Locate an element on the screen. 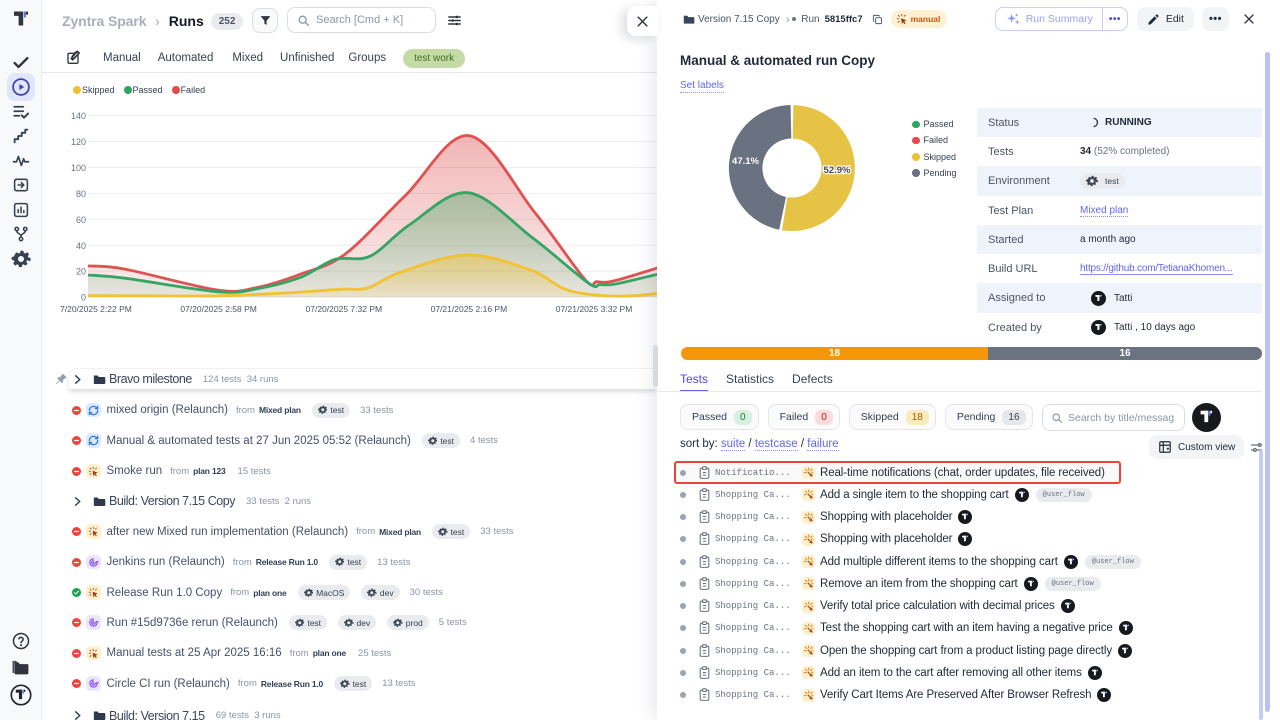  svg-text: 7/20/2025 2:22 PM is located at coordinates (96, 309).